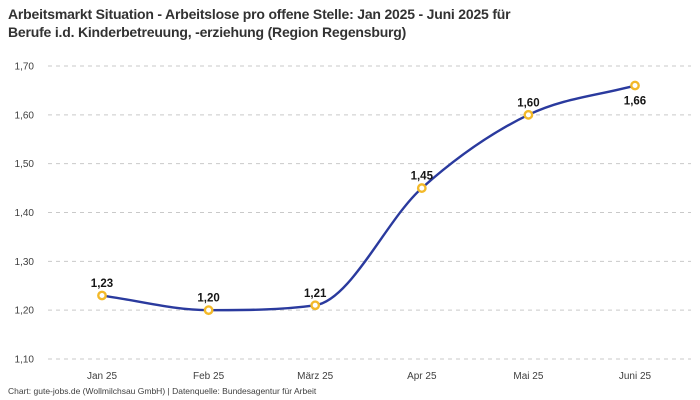  Describe the element at coordinates (25, 311) in the screenshot. I see `y-tick-label: 1,20` at that location.